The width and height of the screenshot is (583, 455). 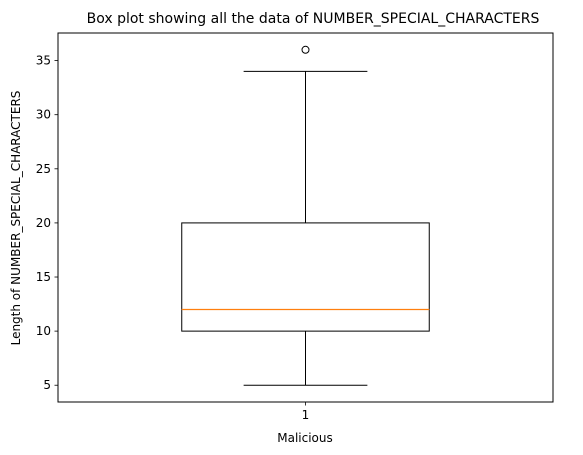 What do you see at coordinates (43, 169) in the screenshot?
I see `y-tick-label: 25` at bounding box center [43, 169].